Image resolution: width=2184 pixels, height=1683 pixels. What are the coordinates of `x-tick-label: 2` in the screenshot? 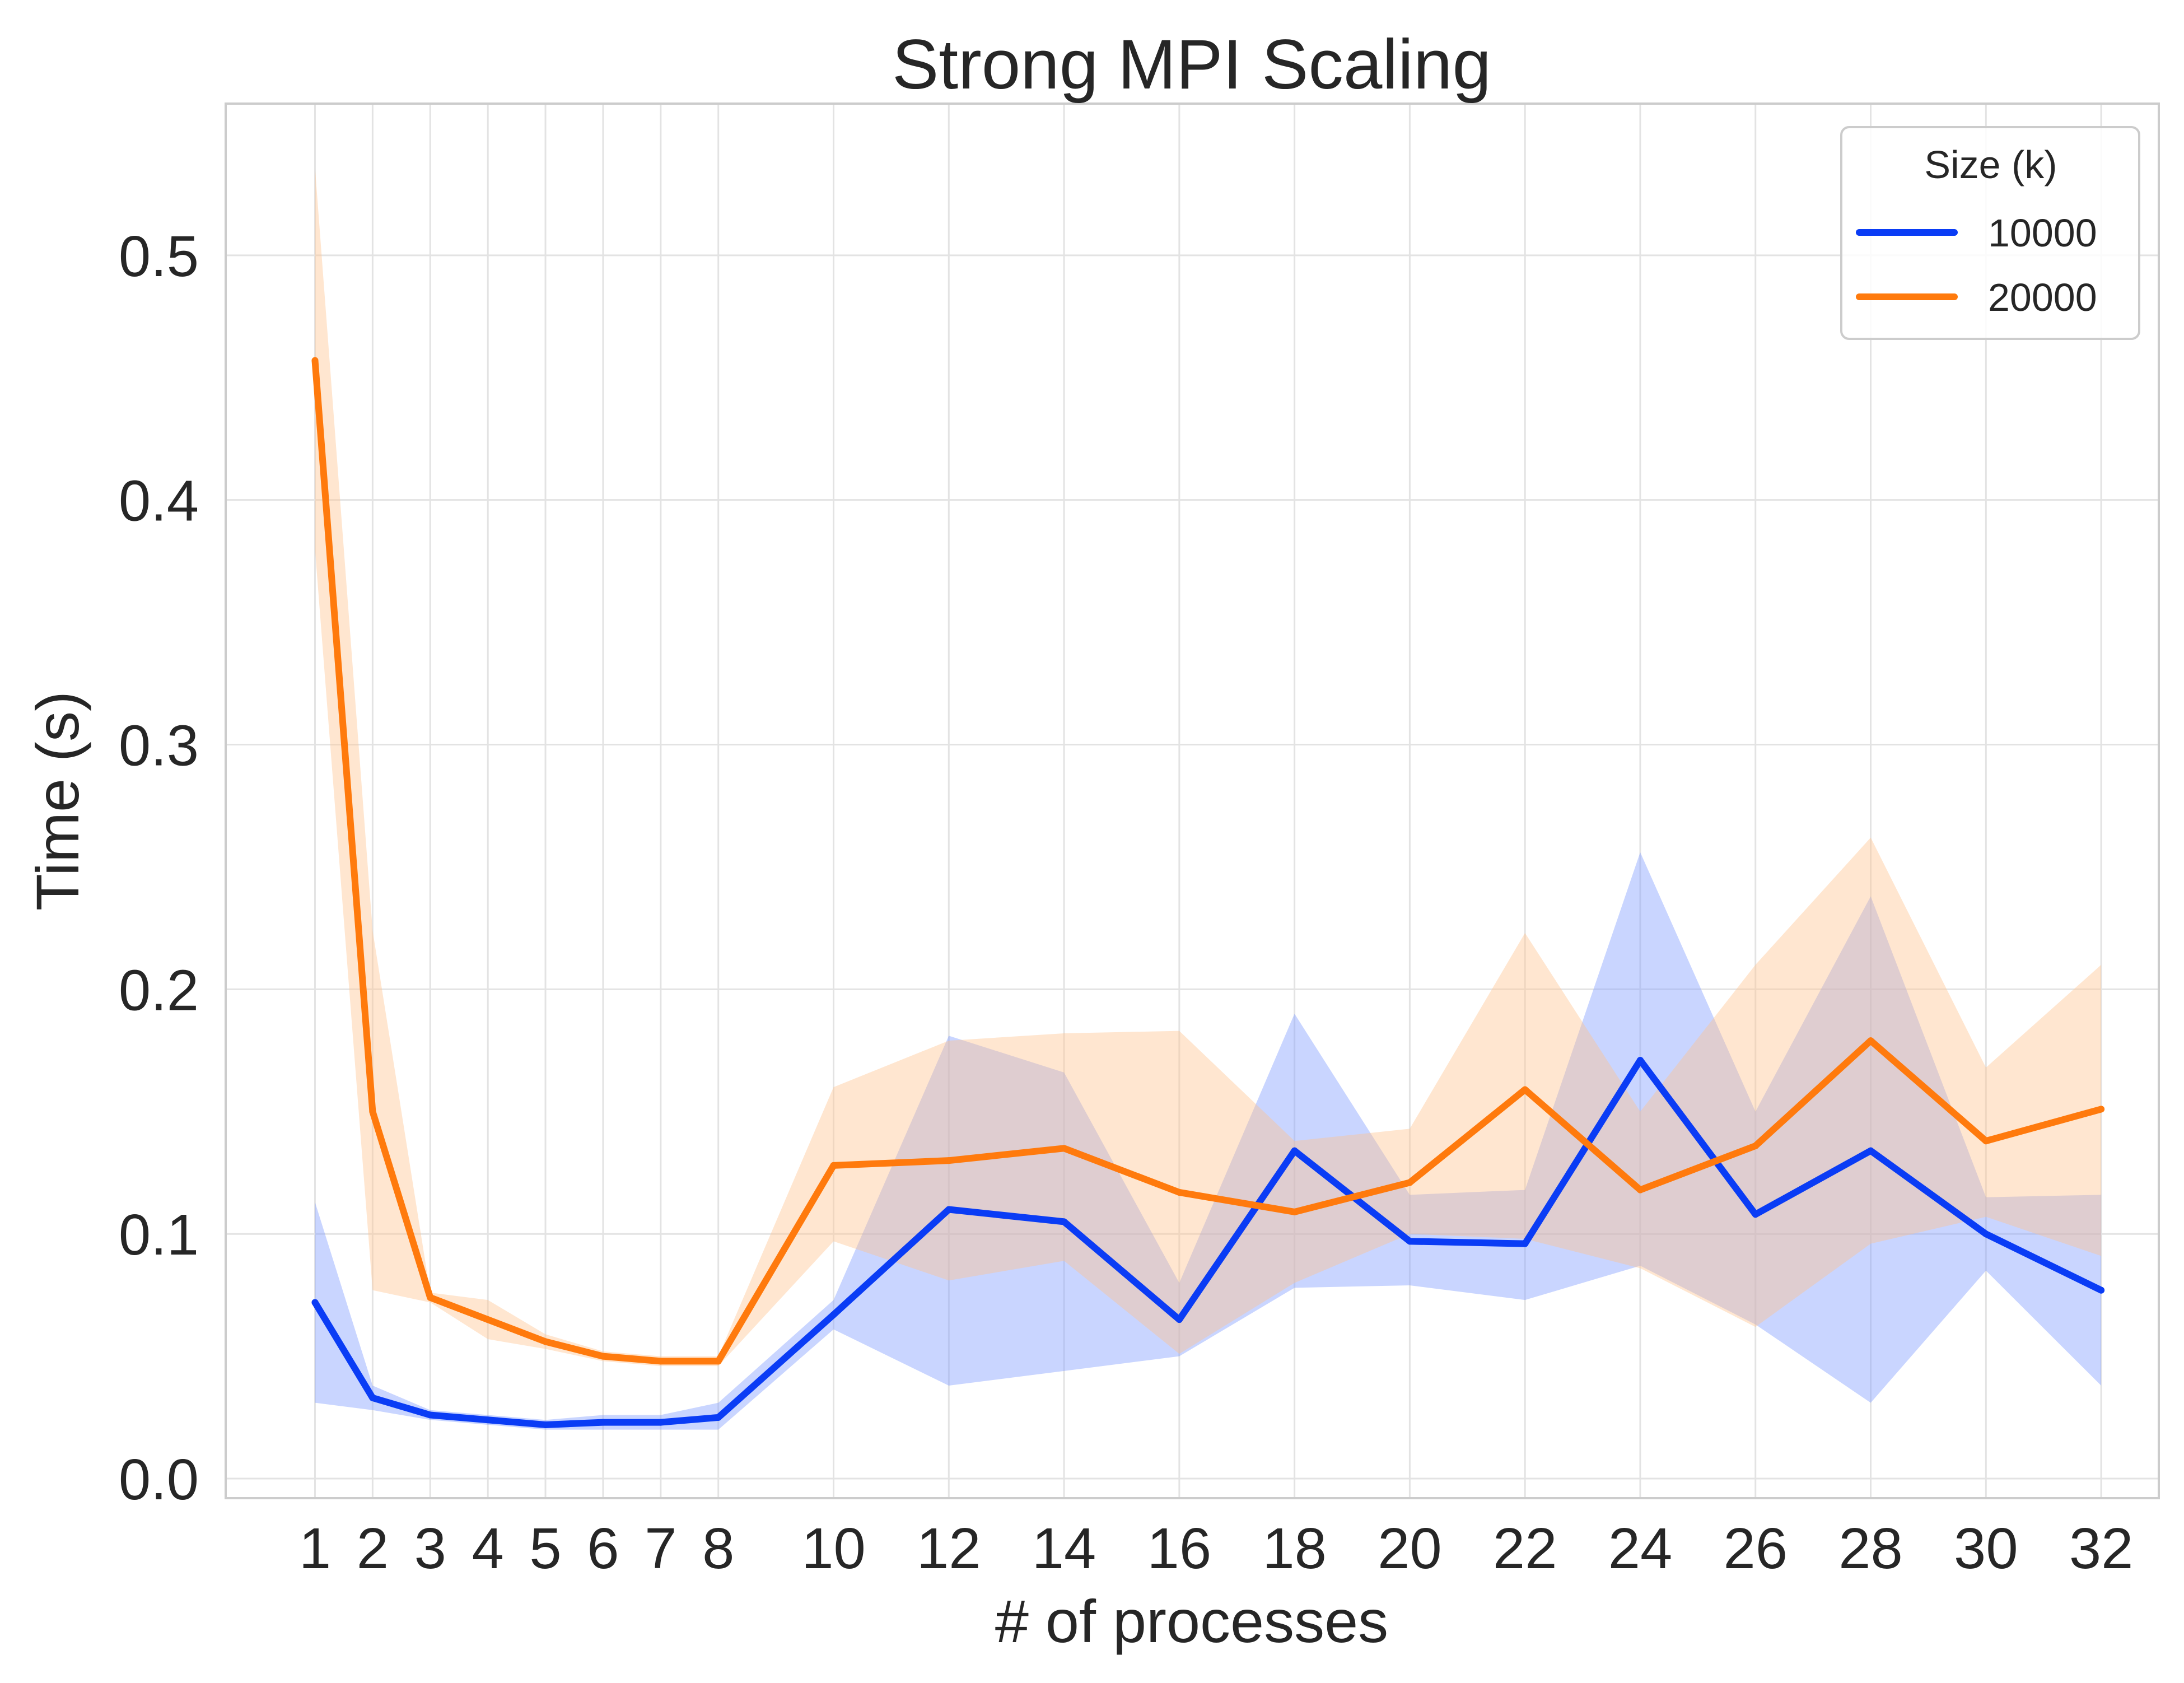 It's located at (373, 1548).